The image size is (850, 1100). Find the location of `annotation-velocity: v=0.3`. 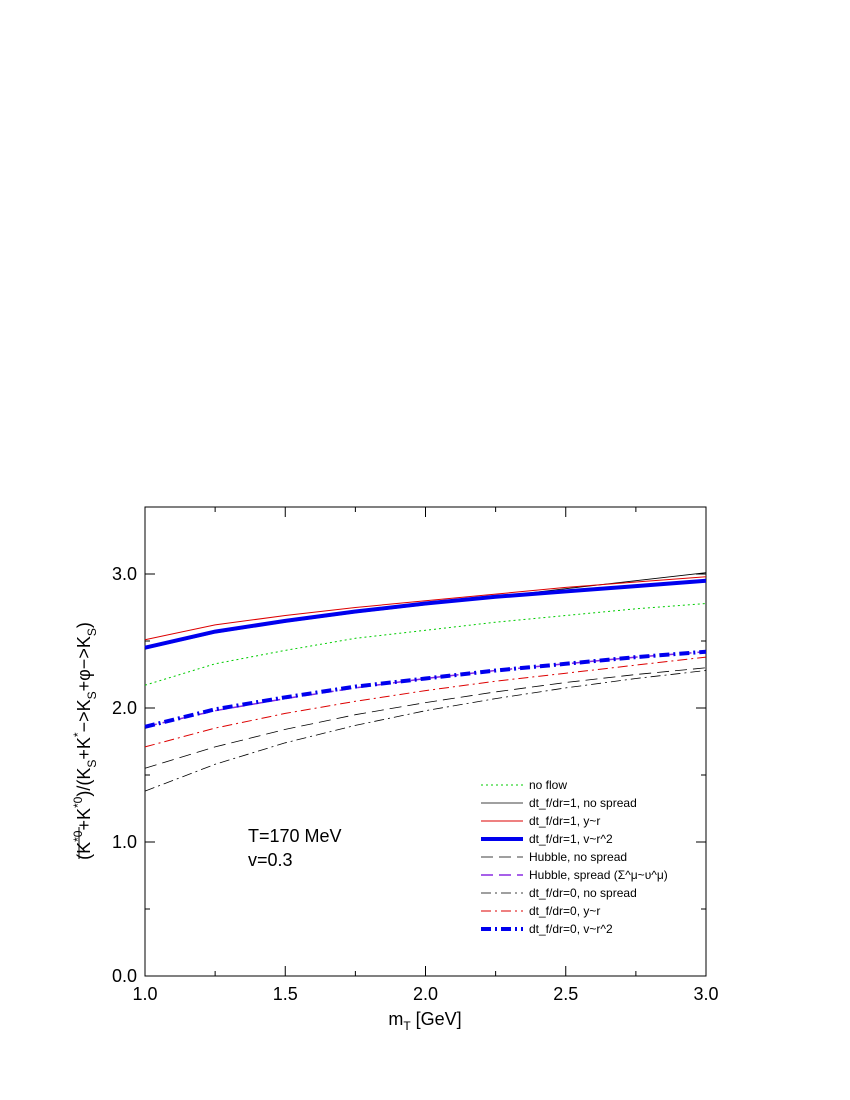

annotation-velocity: v=0.3 is located at coordinates (270, 860).